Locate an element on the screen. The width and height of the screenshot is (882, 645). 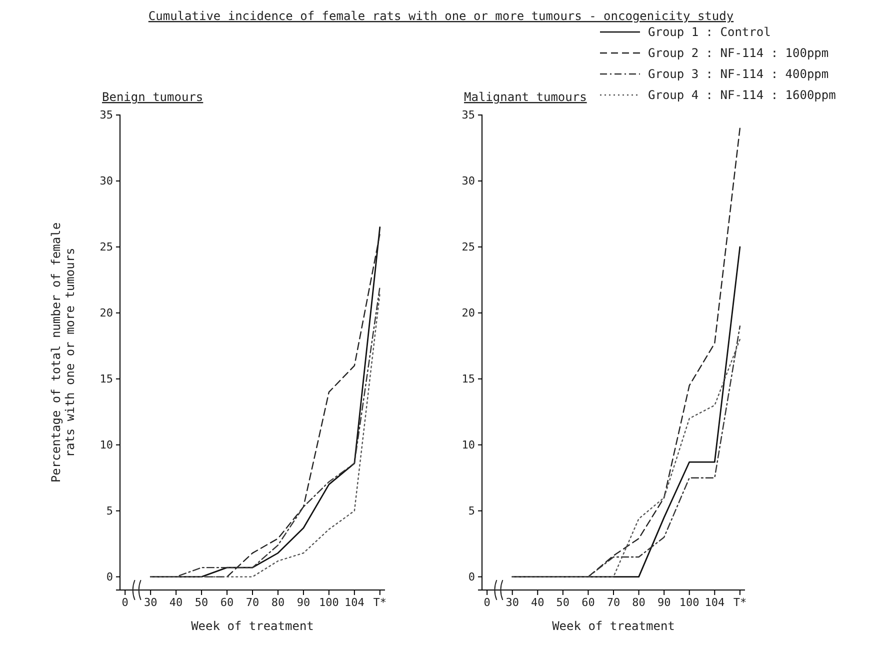
legend-label: Group 2 : NF-114 : 100ppm is located at coordinates (738, 53).